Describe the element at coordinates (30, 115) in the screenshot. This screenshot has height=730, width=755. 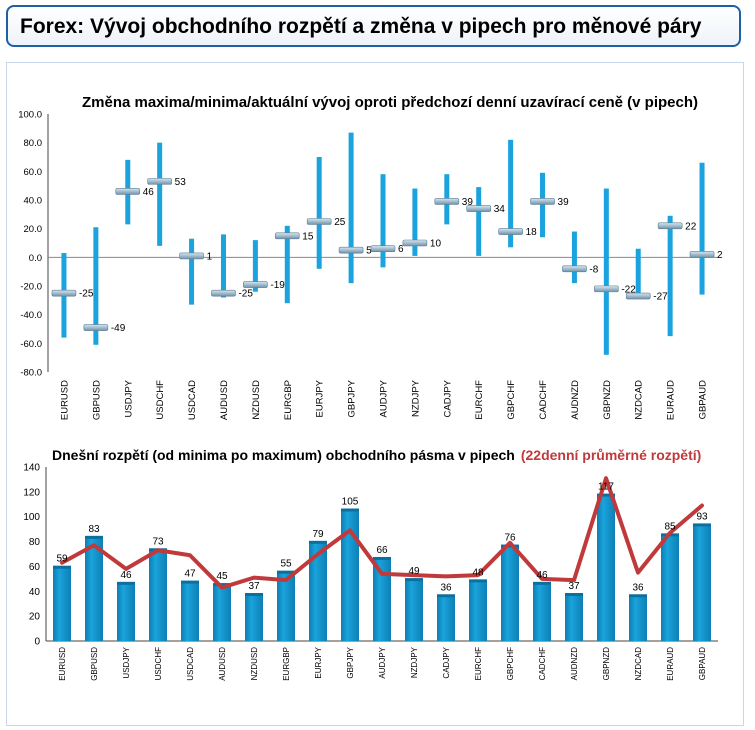
I see `y-tick-label: 100.0` at that location.